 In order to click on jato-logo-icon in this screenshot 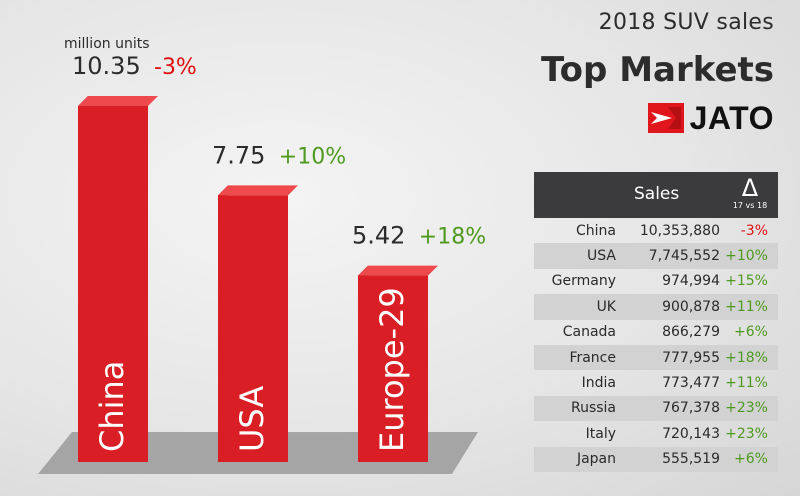, I will do `click(665, 118)`.